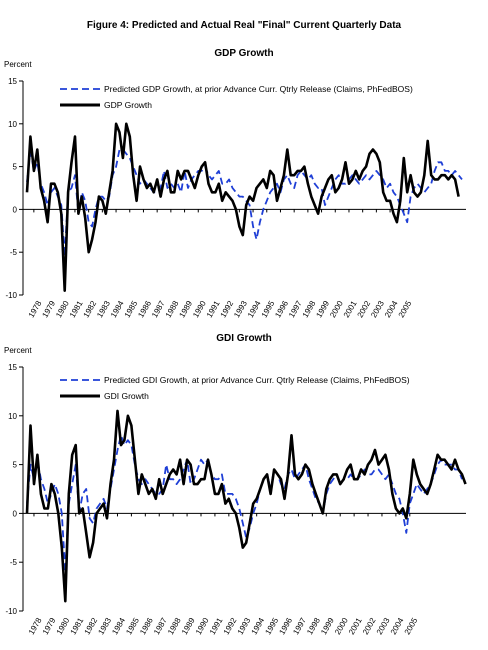 The width and height of the screenshot is (488, 650). What do you see at coordinates (126, 396) in the screenshot?
I see `legend-label: GDI Growth` at bounding box center [126, 396].